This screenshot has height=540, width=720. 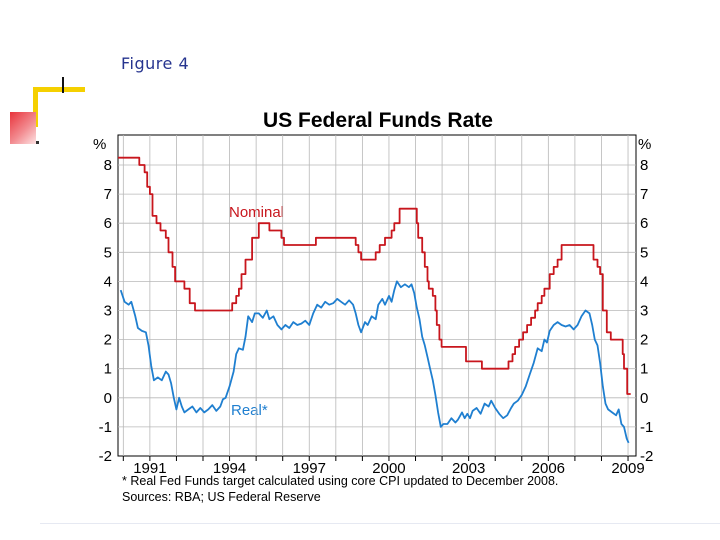 I want to click on y-tick-label-left: -1, so click(x=105, y=427).